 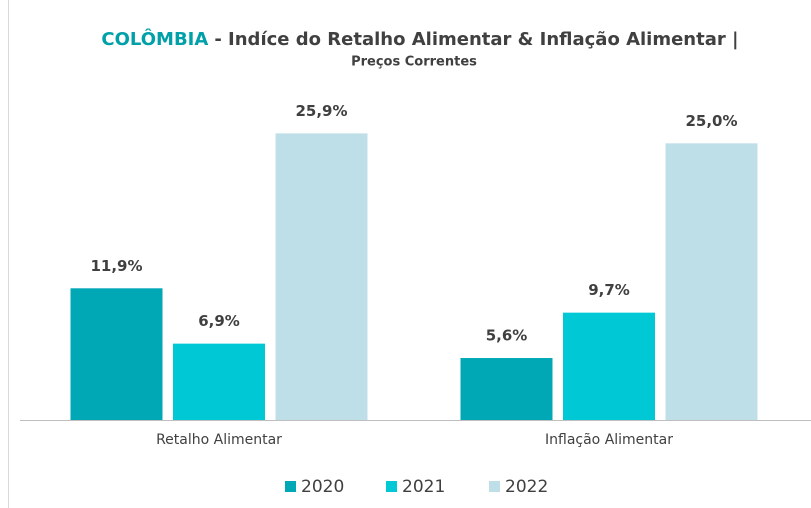 What do you see at coordinates (321, 111) in the screenshot?
I see `data-label: 25,9%` at bounding box center [321, 111].